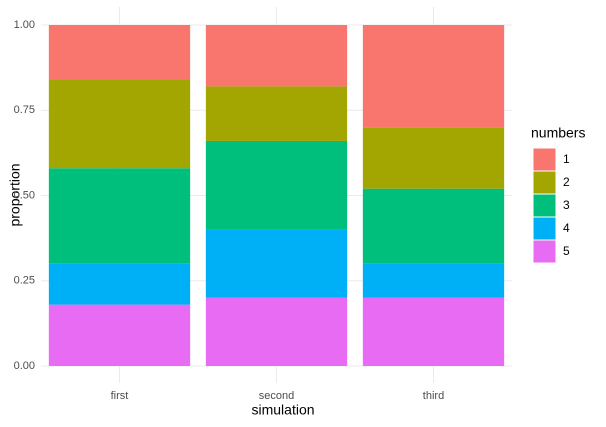  Describe the element at coordinates (24, 195) in the screenshot. I see `y-tick-label: 0.50` at that location.